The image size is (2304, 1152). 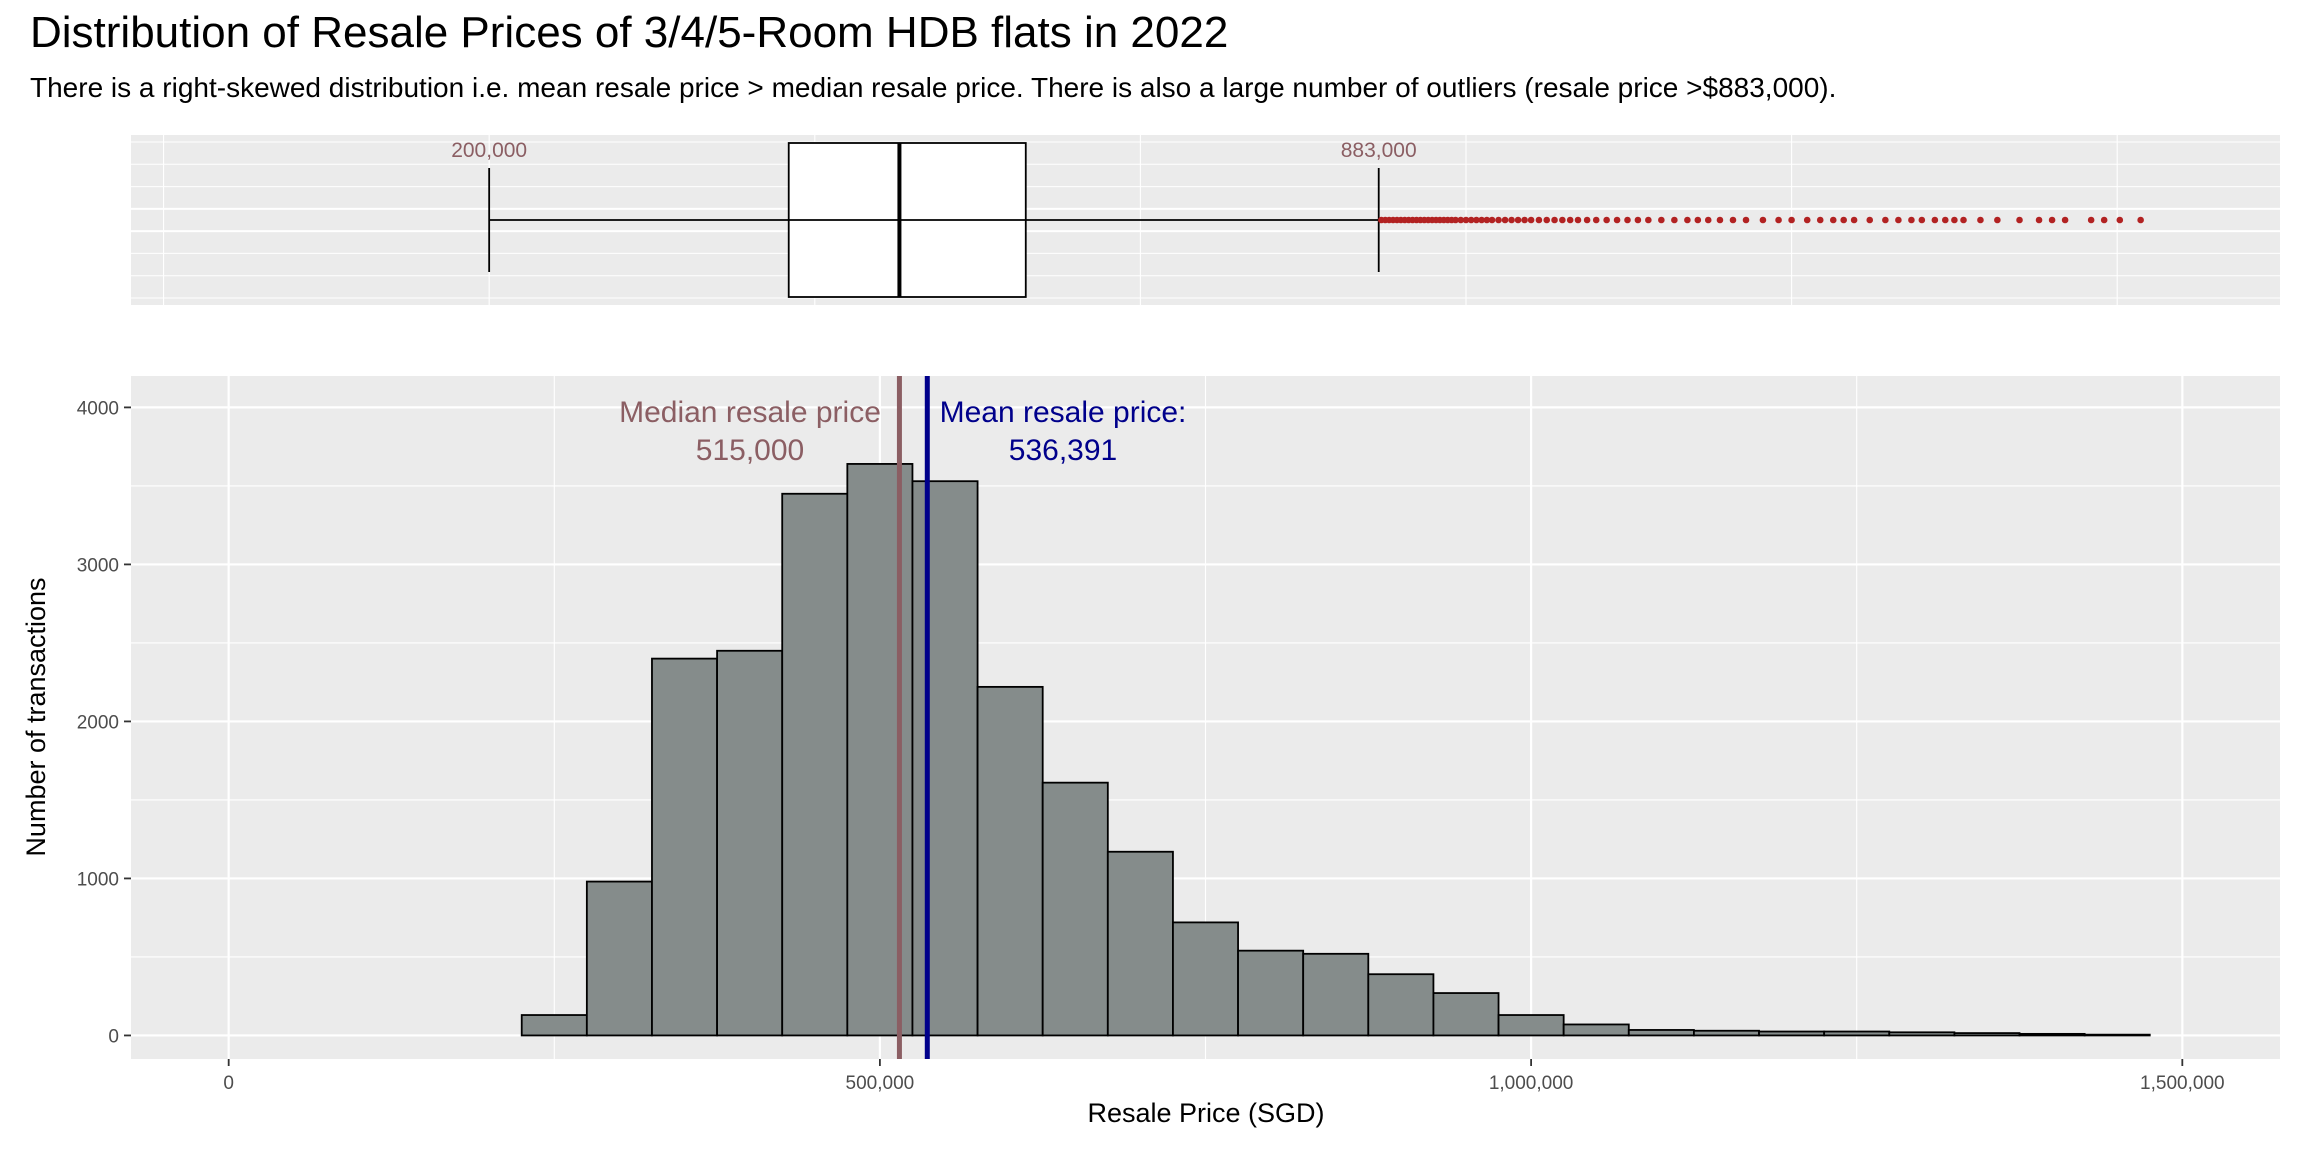 What do you see at coordinates (1063, 450) in the screenshot?
I see `mean-annotation-value: 536,391` at bounding box center [1063, 450].